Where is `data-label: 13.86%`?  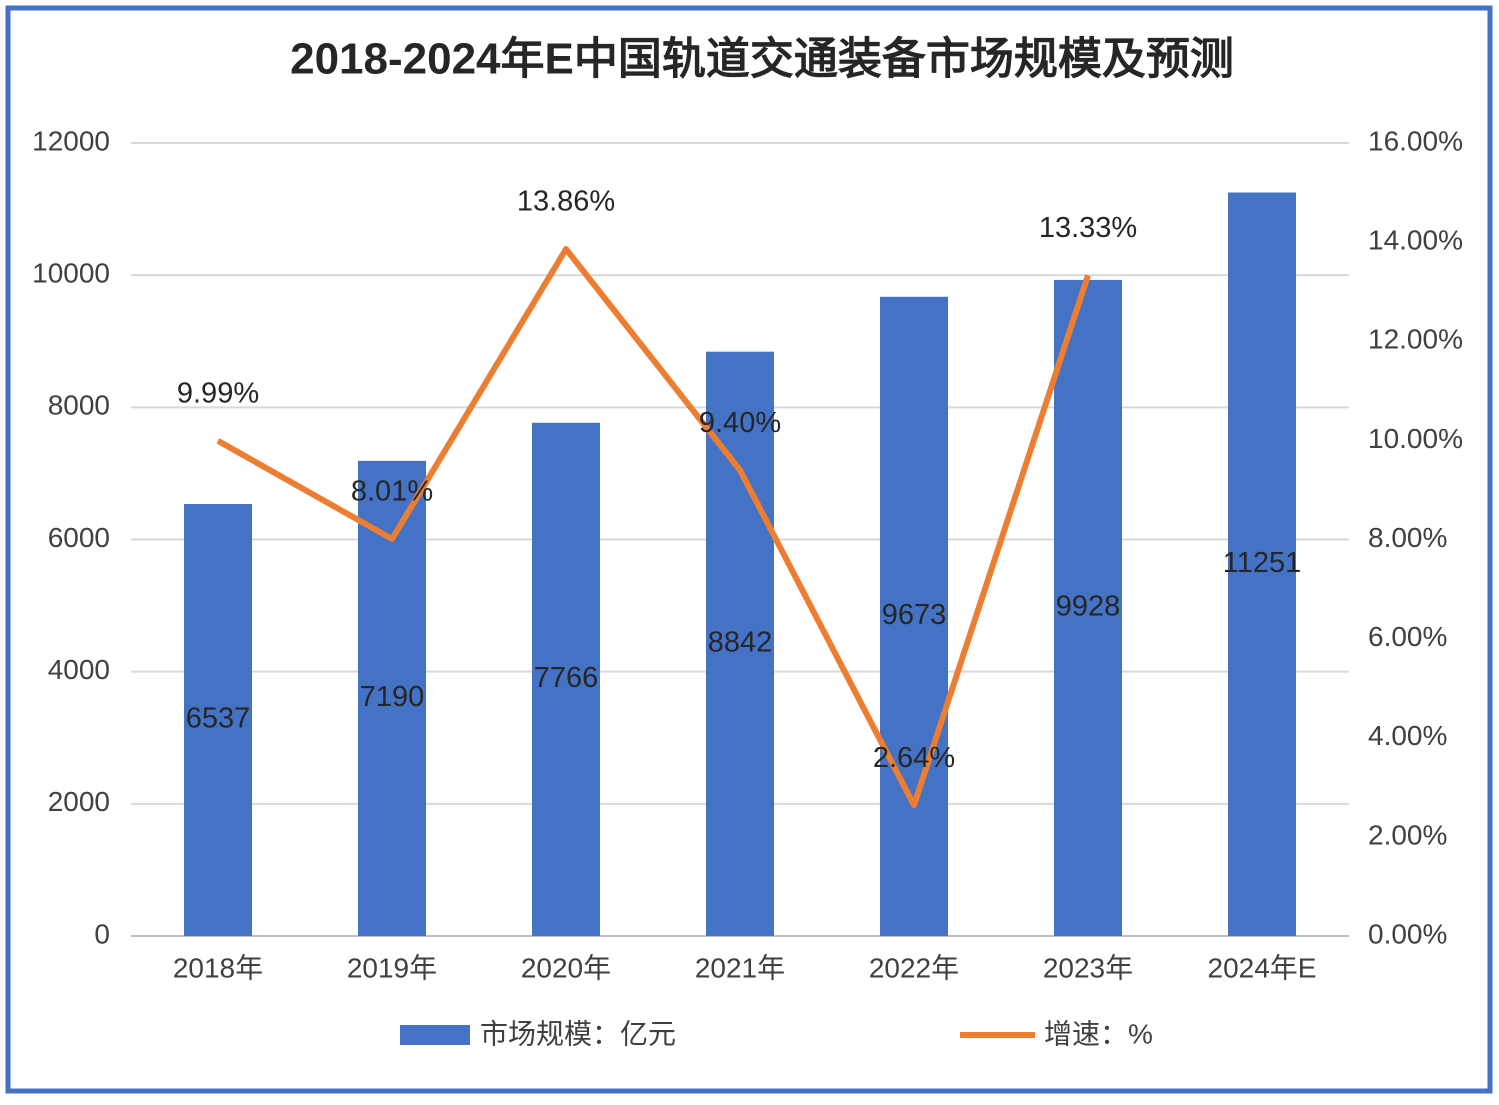
data-label: 13.86% is located at coordinates (566, 202).